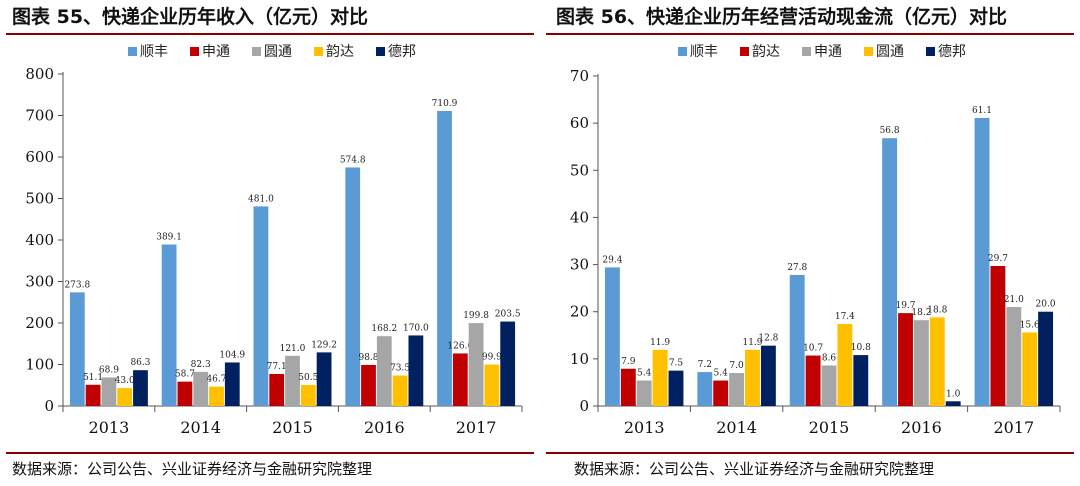 The height and width of the screenshot is (486, 1080). I want to click on y-tick-label: 70, so click(579, 76).